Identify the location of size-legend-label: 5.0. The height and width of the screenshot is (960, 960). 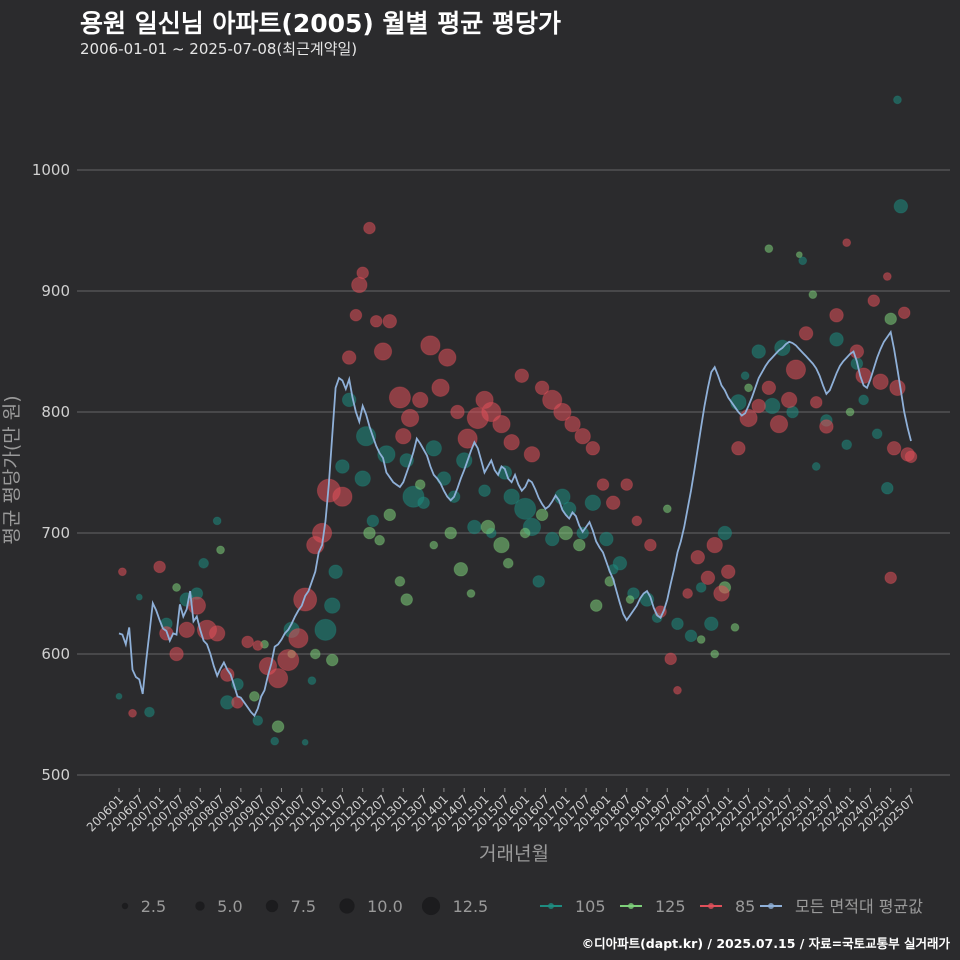
(229, 906).